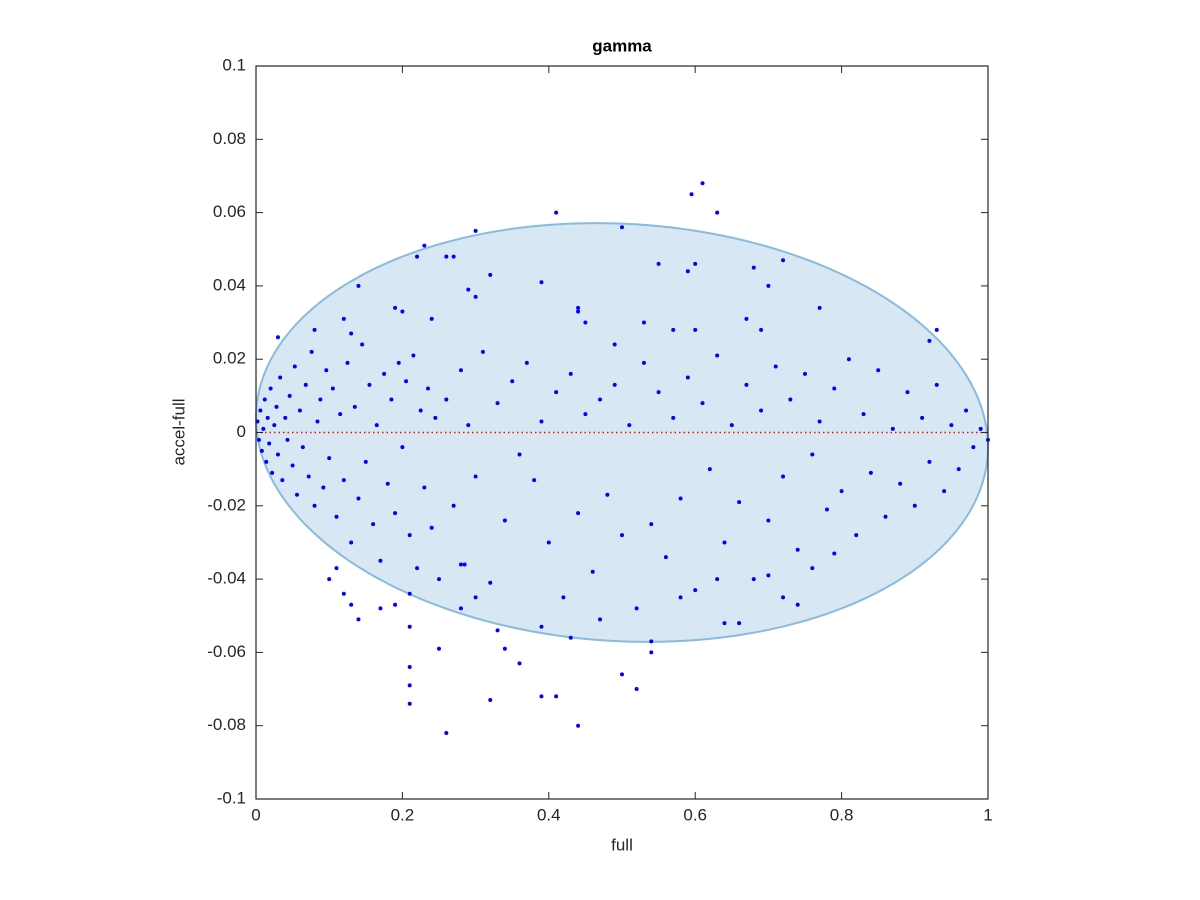 The width and height of the screenshot is (1200, 900). I want to click on x-tick-label: 0.2, so click(403, 814).